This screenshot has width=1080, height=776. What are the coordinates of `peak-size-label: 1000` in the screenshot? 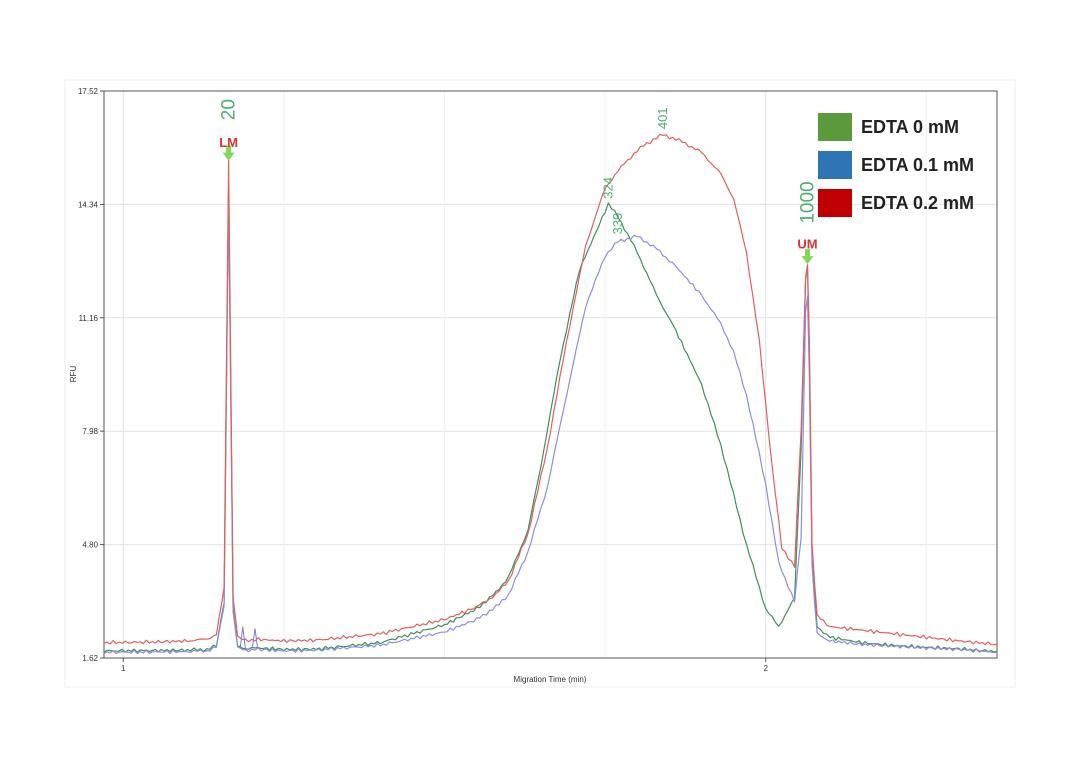 It's located at (807, 202).